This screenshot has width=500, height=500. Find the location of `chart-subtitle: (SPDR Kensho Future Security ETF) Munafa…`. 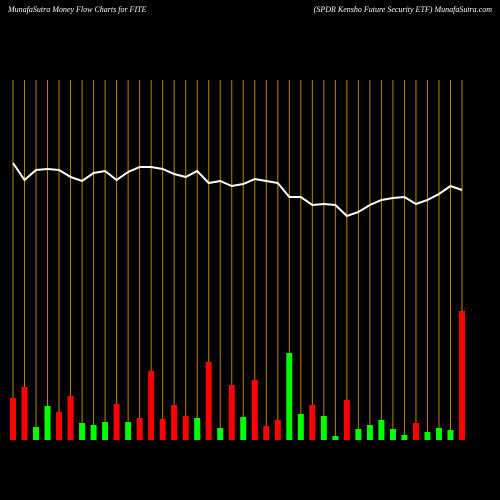

chart-subtitle: (SPDR Kensho Future Security ETF) Munafa… is located at coordinates (403, 9).